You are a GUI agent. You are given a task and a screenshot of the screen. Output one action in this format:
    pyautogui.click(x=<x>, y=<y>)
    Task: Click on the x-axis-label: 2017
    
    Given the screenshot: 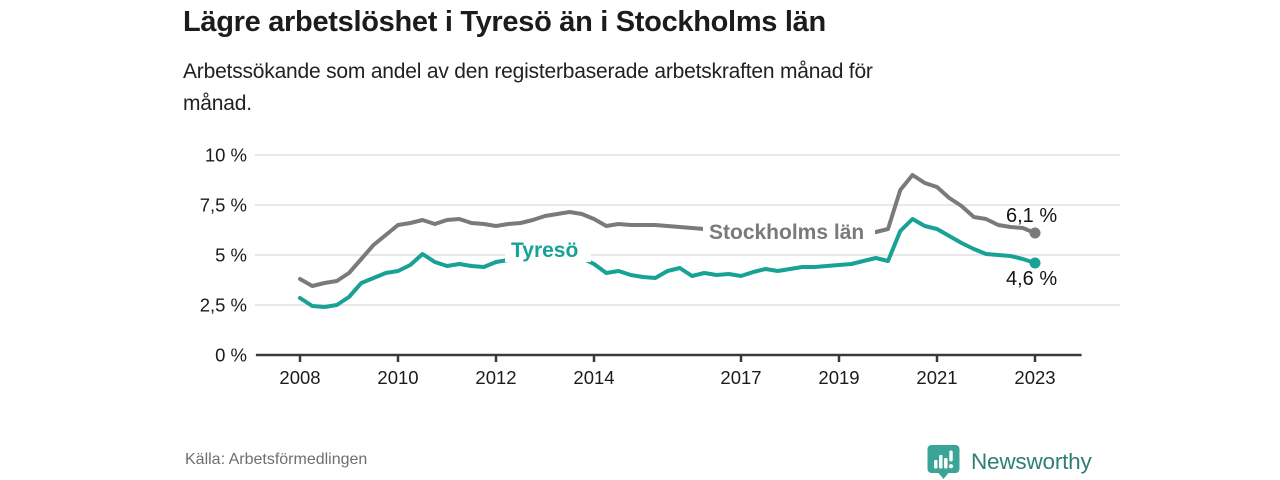 What is the action you would take?
    pyautogui.click(x=740, y=377)
    